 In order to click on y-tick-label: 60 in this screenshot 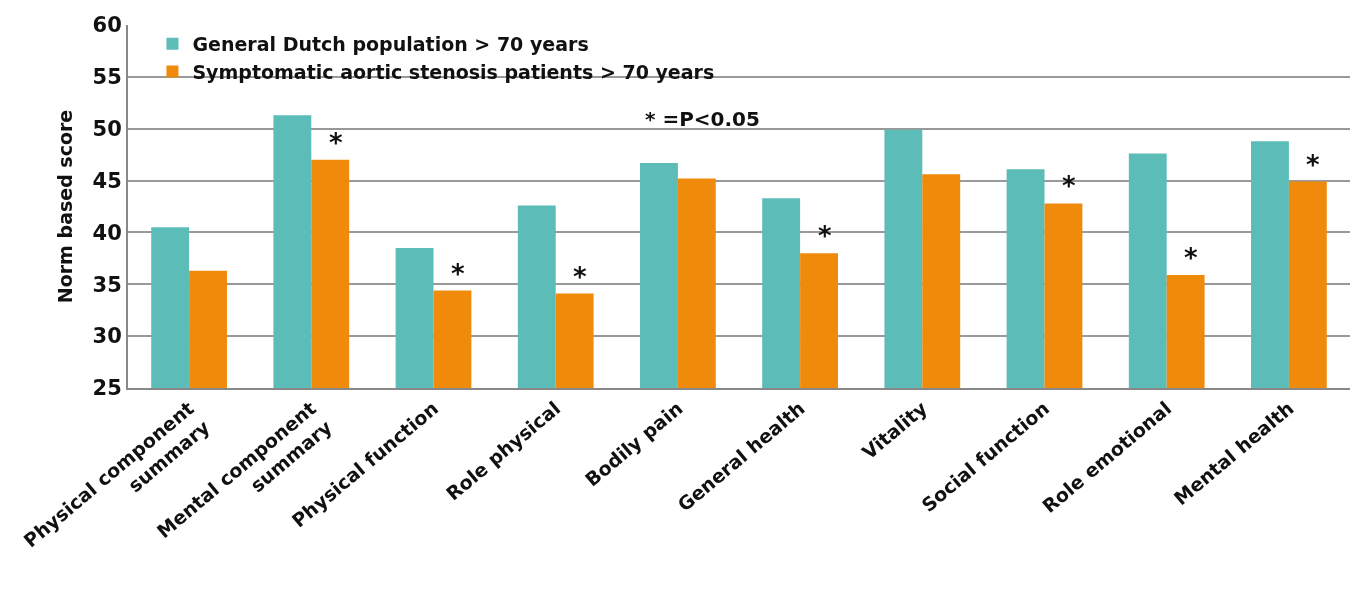, I will do `click(107, 25)`.